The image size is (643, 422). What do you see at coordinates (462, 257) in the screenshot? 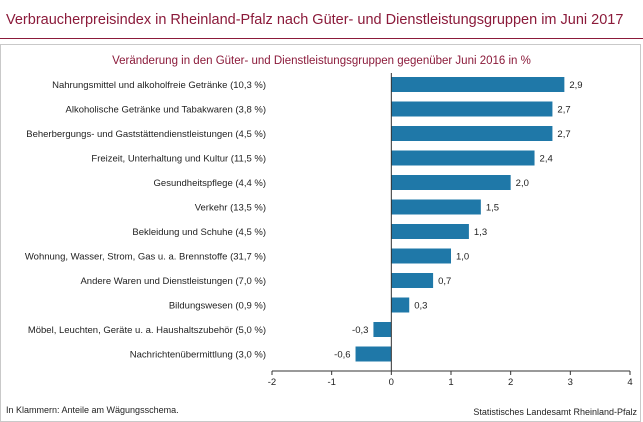
I see `data-label: 1,0` at bounding box center [462, 257].